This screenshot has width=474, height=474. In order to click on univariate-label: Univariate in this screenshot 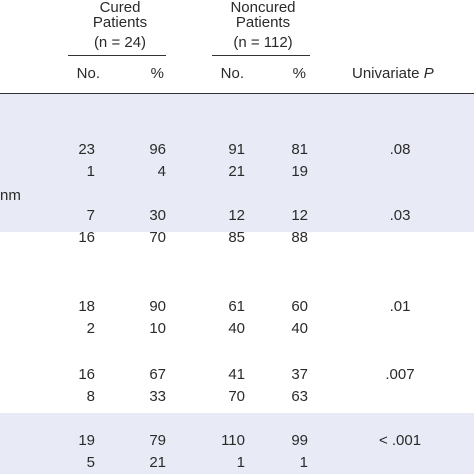, I will do `click(386, 73)`.